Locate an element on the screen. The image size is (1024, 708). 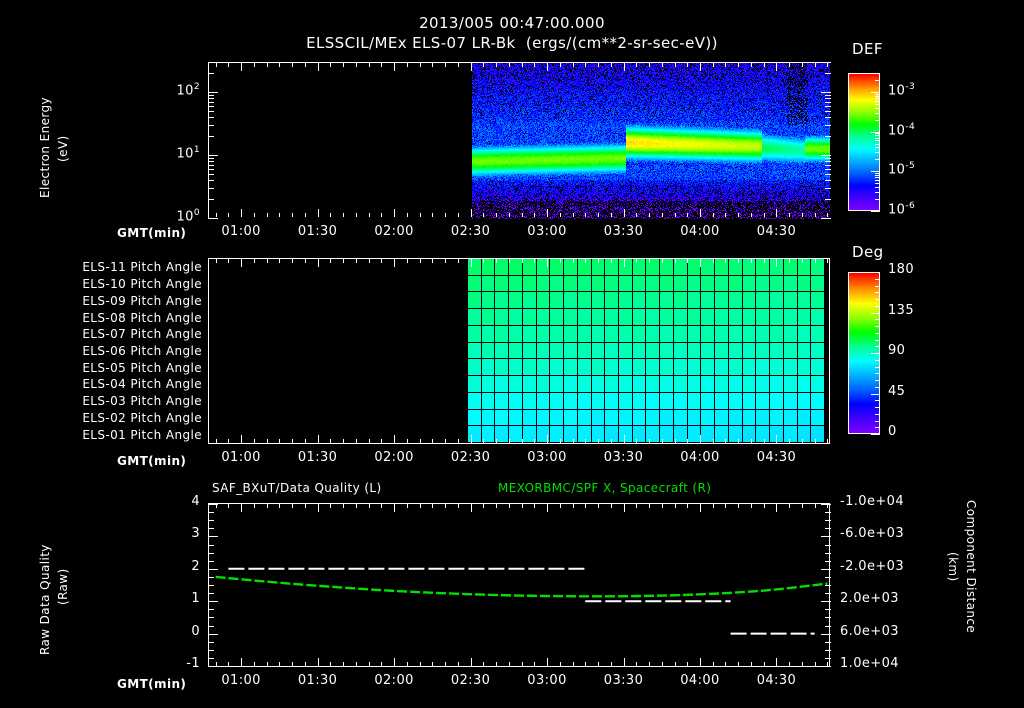
cb-base: 10 is located at coordinates (897, 91).